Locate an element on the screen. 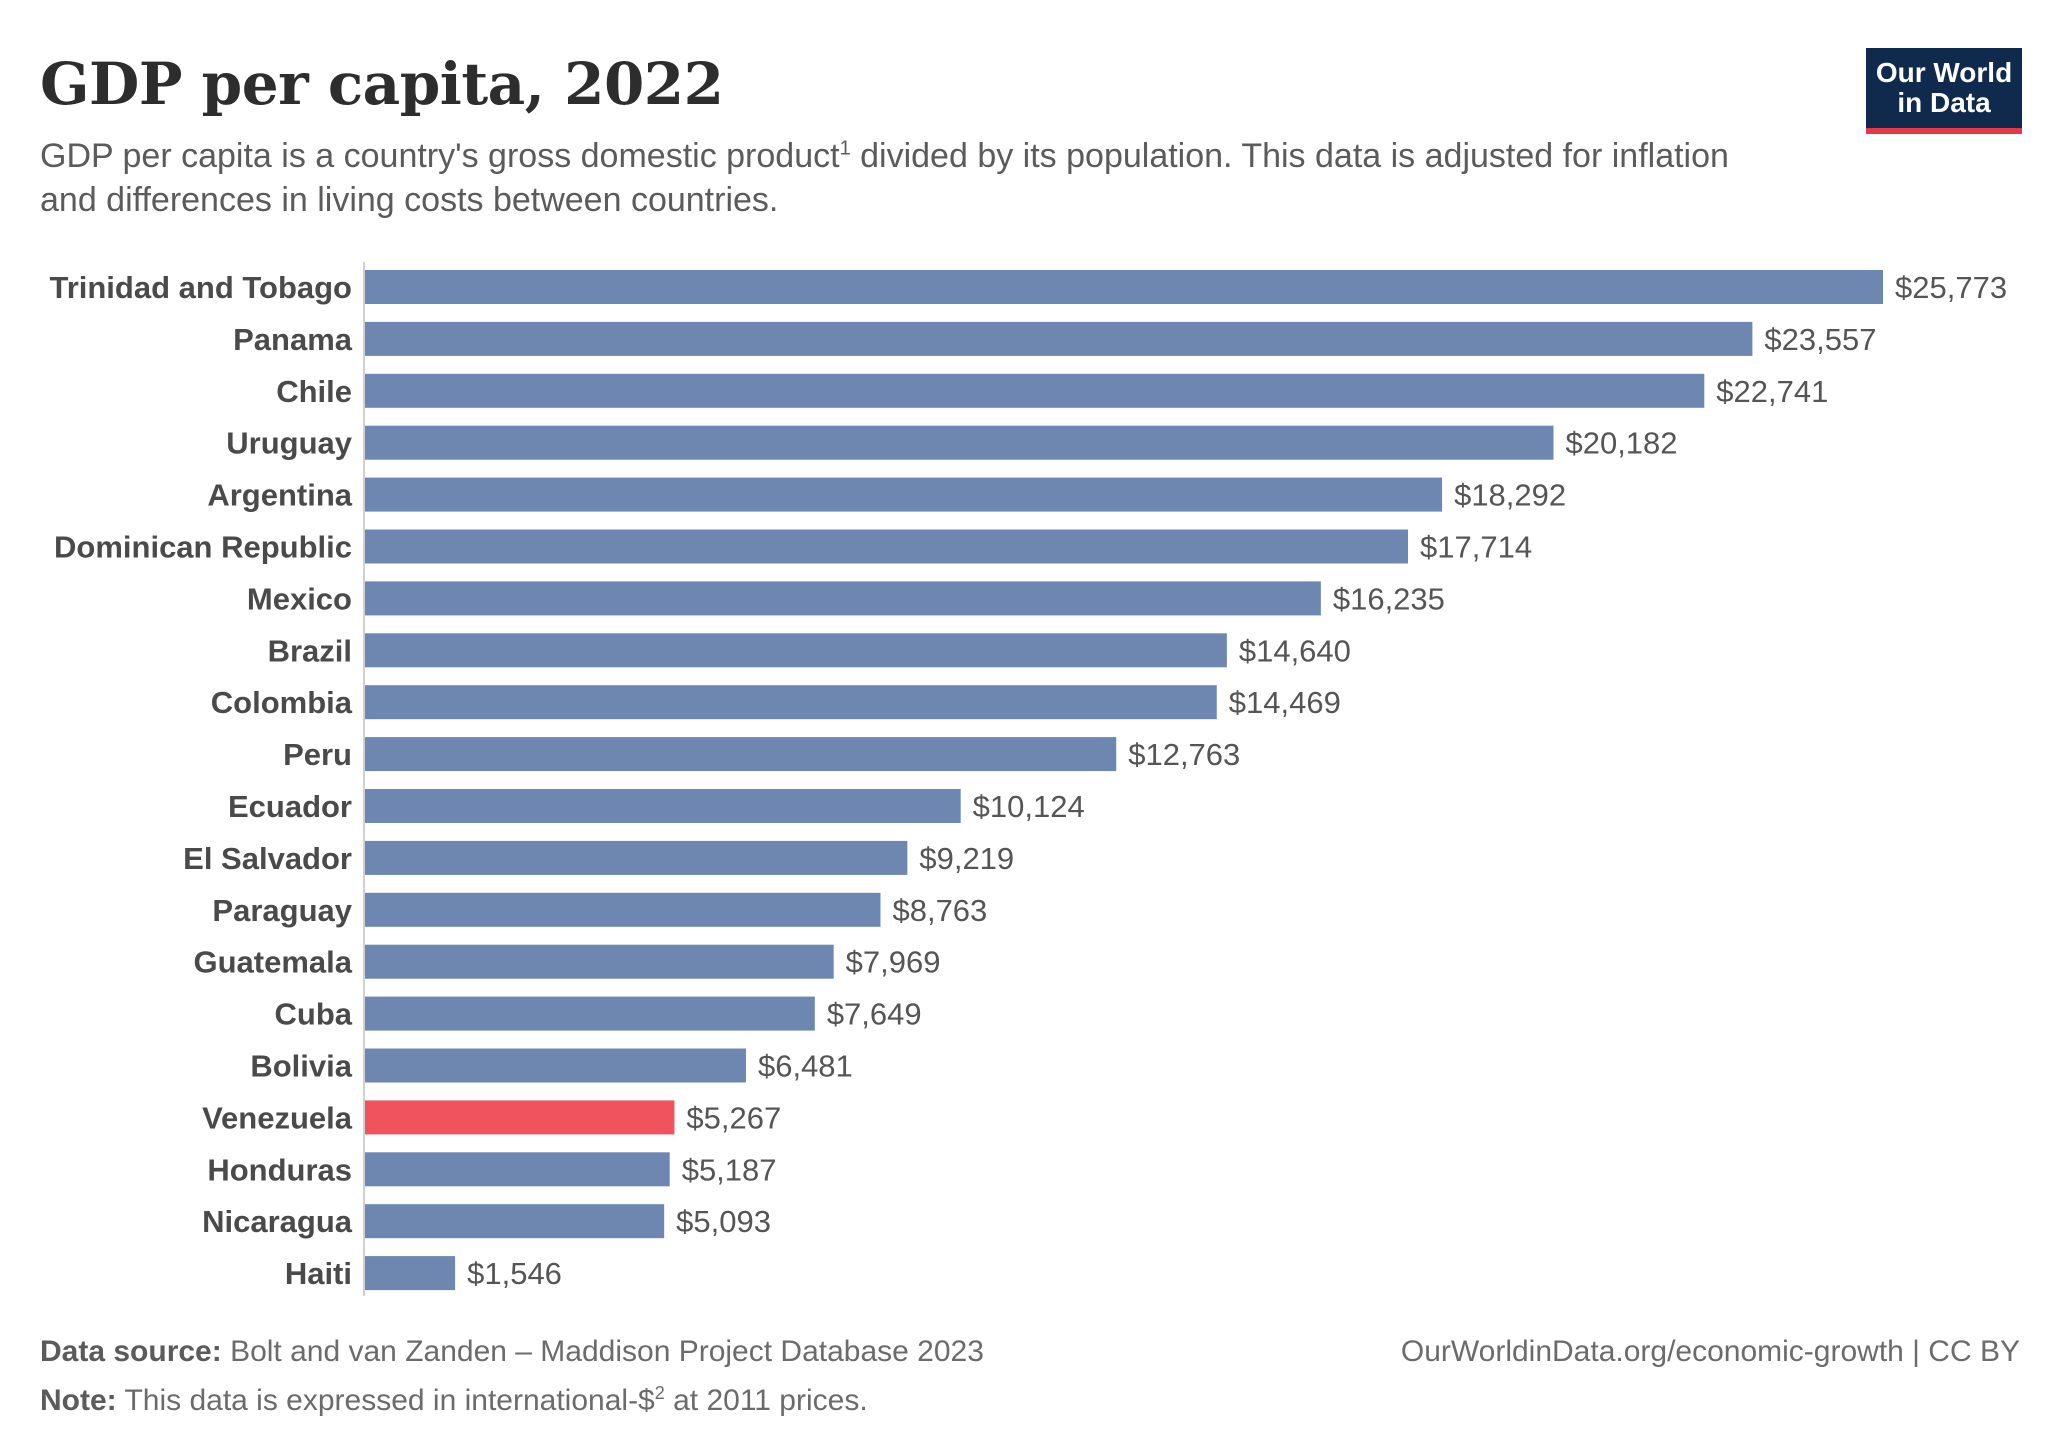  category-label-ecuador: Ecuador is located at coordinates (290, 806).